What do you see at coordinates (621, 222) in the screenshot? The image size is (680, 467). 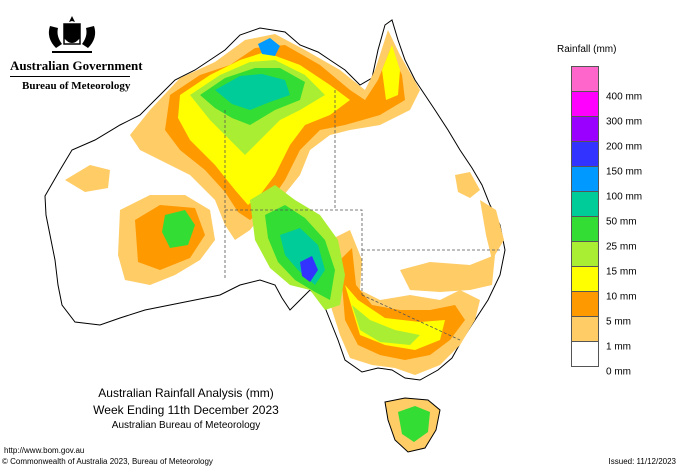 I see `legend-label: 50 mm` at bounding box center [621, 222].